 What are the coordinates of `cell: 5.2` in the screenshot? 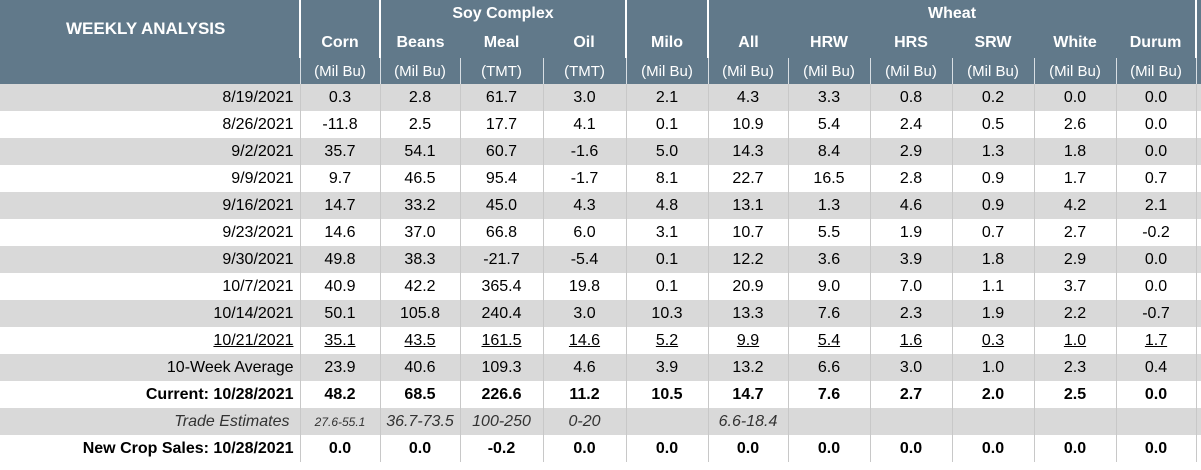 It's located at (666, 340).